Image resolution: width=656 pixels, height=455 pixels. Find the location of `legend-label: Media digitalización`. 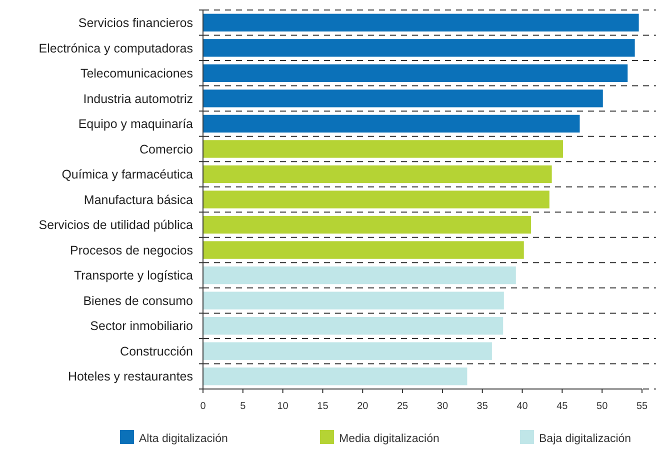

legend-label: Media digitalización is located at coordinates (389, 439).